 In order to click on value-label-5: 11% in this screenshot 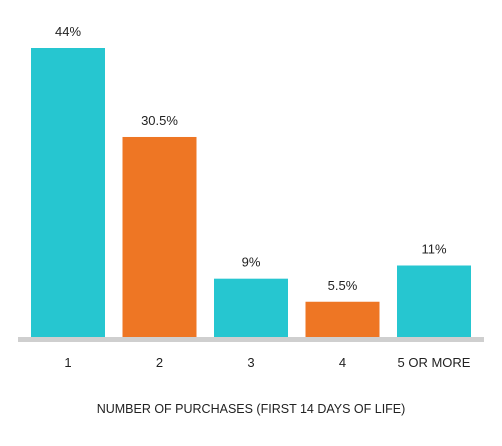, I will do `click(433, 249)`.